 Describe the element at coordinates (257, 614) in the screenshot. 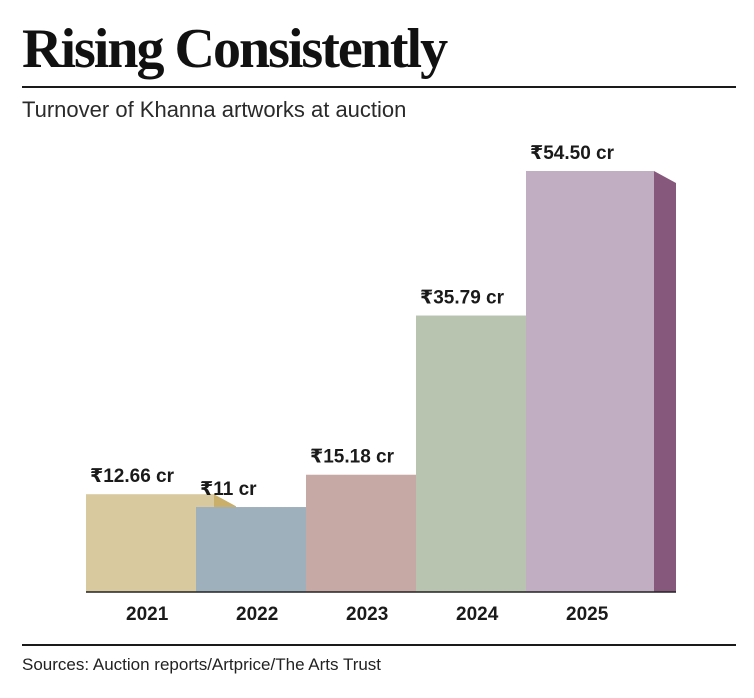

I see `category-label-2022: 2022` at that location.